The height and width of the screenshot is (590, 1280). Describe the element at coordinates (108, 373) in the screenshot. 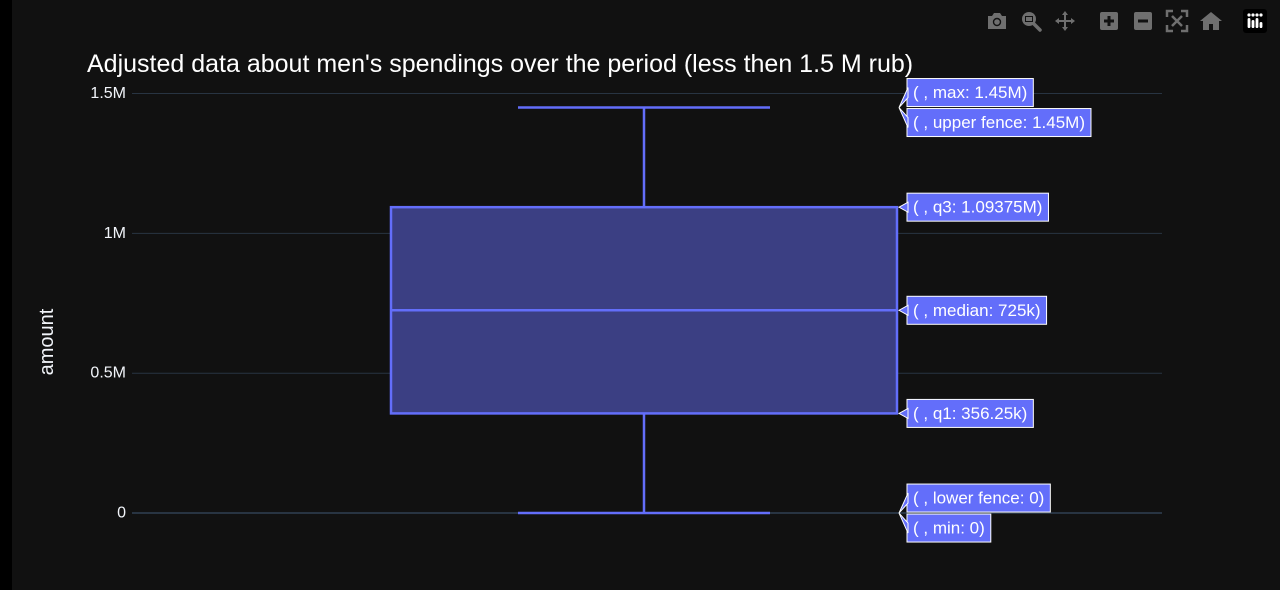

I see `y-tick-label: 0.5M` at that location.